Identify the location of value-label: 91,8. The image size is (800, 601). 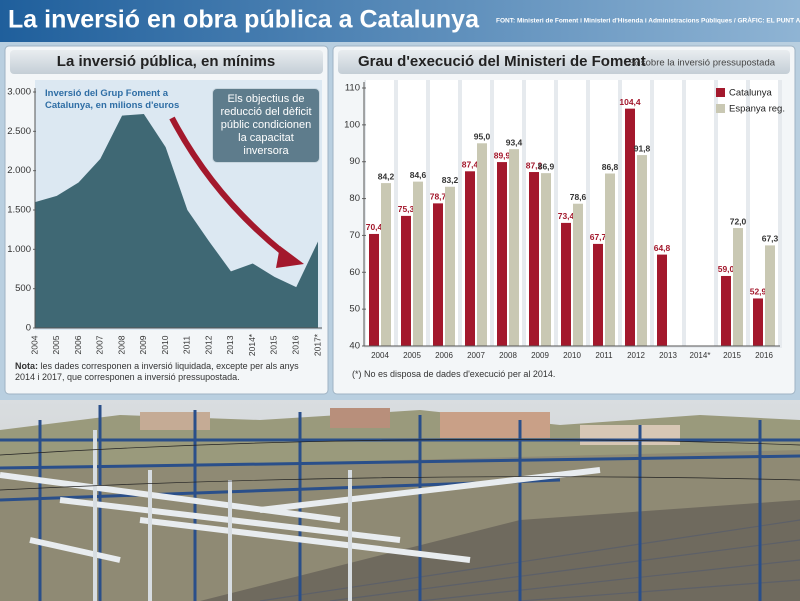
(642, 148).